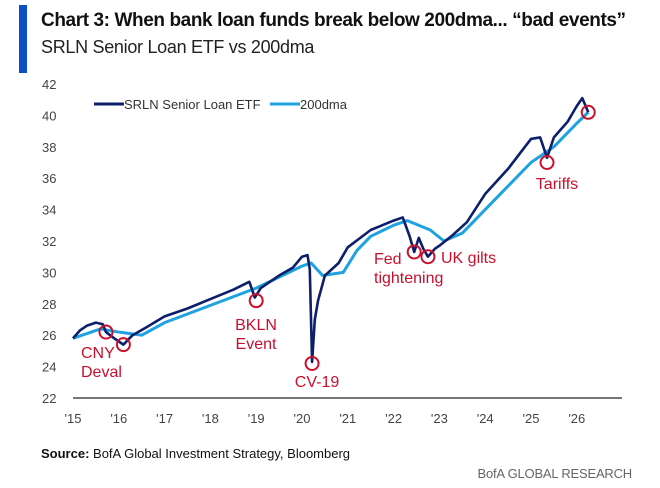  What do you see at coordinates (557, 184) in the screenshot?
I see `event-label: Tariffs` at bounding box center [557, 184].